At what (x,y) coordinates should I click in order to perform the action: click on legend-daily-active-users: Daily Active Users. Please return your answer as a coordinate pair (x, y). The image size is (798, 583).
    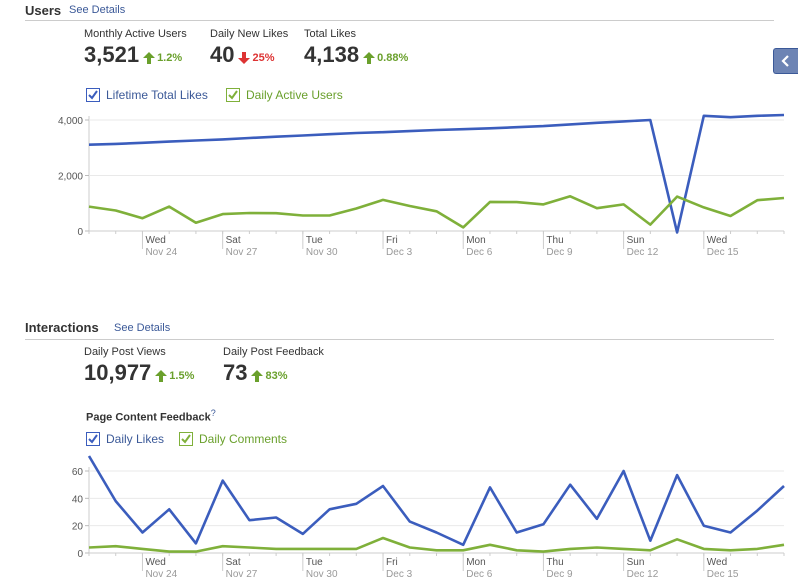
    Looking at the image, I should click on (284, 95).